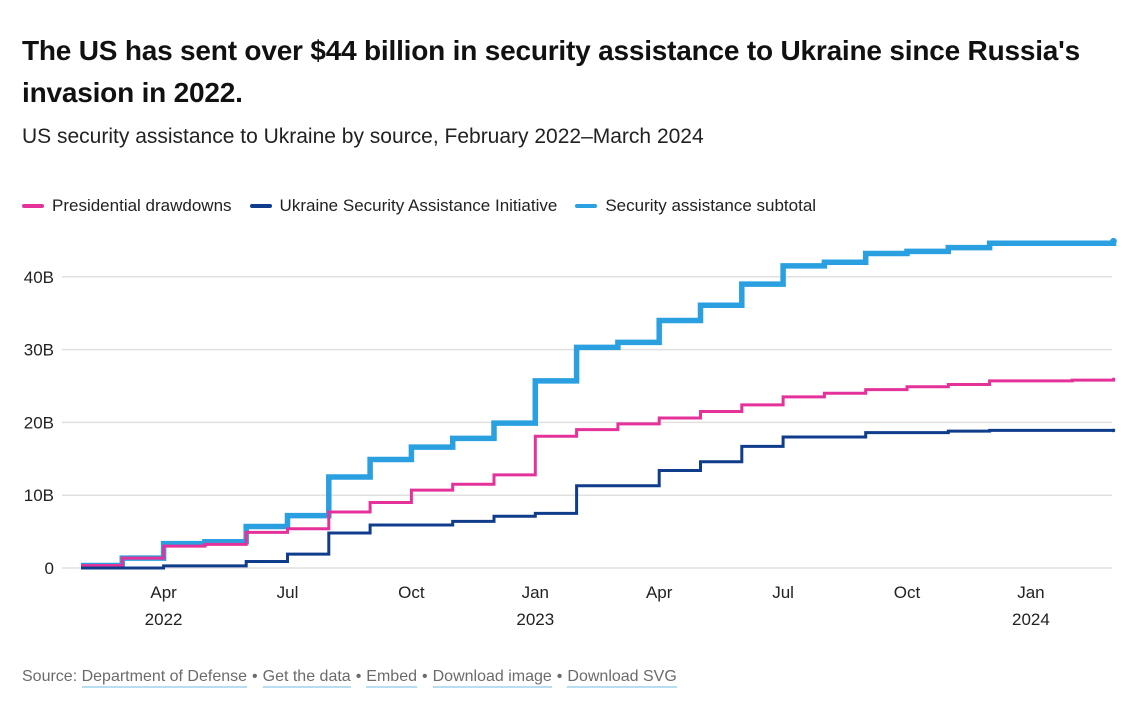  What do you see at coordinates (164, 678) in the screenshot?
I see `source-link-department-of-defense: Department of Defense` at bounding box center [164, 678].